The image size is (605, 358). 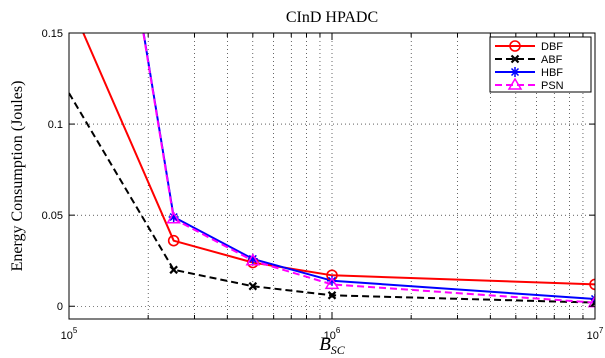 What do you see at coordinates (552, 60) in the screenshot?
I see `legend-label: ABF` at bounding box center [552, 60].